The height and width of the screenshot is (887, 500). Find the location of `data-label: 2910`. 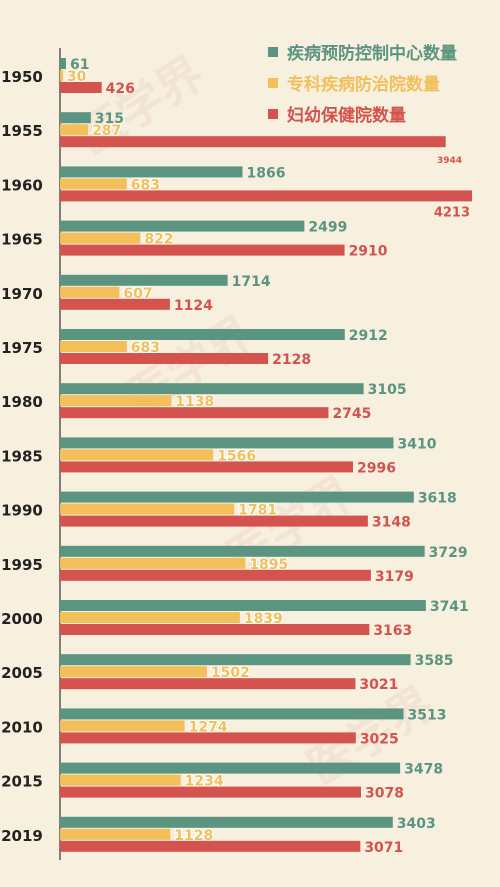

data-label: 2910 is located at coordinates (368, 252).